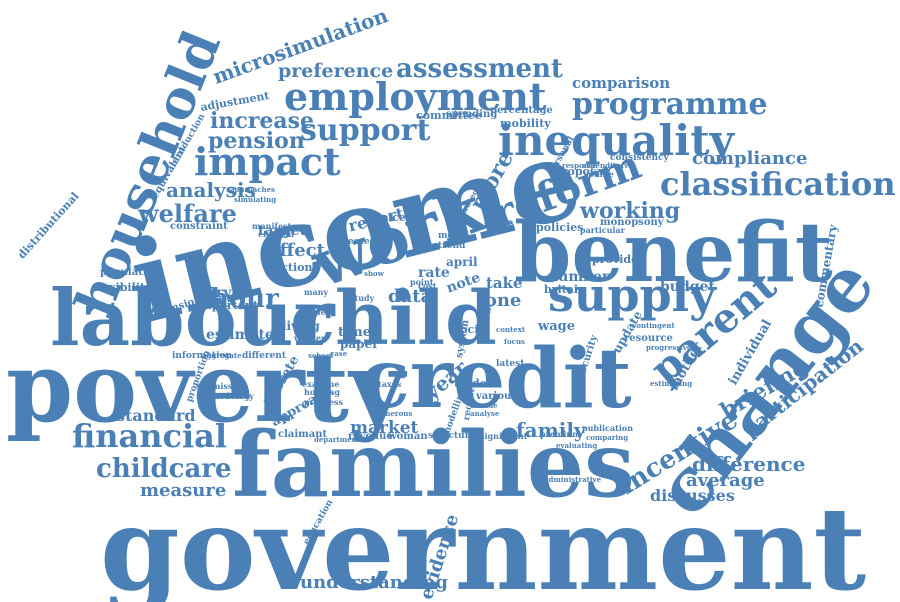 The height and width of the screenshot is (602, 900). Describe the element at coordinates (452, 246) in the screenshot. I see `word-trend: trend` at that location.